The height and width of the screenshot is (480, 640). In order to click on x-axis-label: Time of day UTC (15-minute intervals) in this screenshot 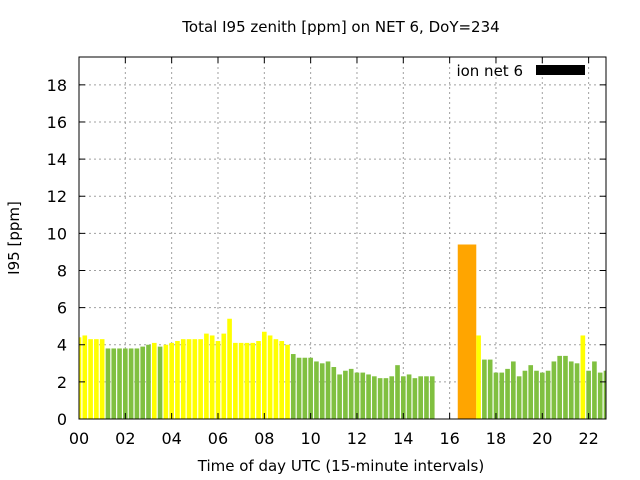, I will do `click(340, 466)`.